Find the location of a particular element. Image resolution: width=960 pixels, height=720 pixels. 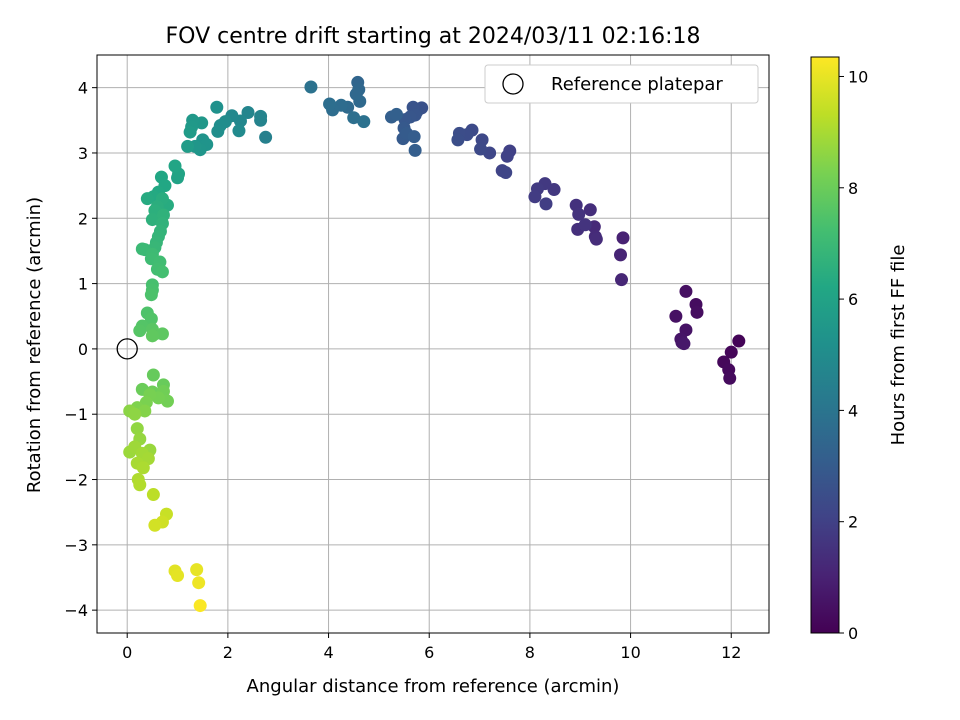

y-tick-label: 1 is located at coordinates (83, 284).